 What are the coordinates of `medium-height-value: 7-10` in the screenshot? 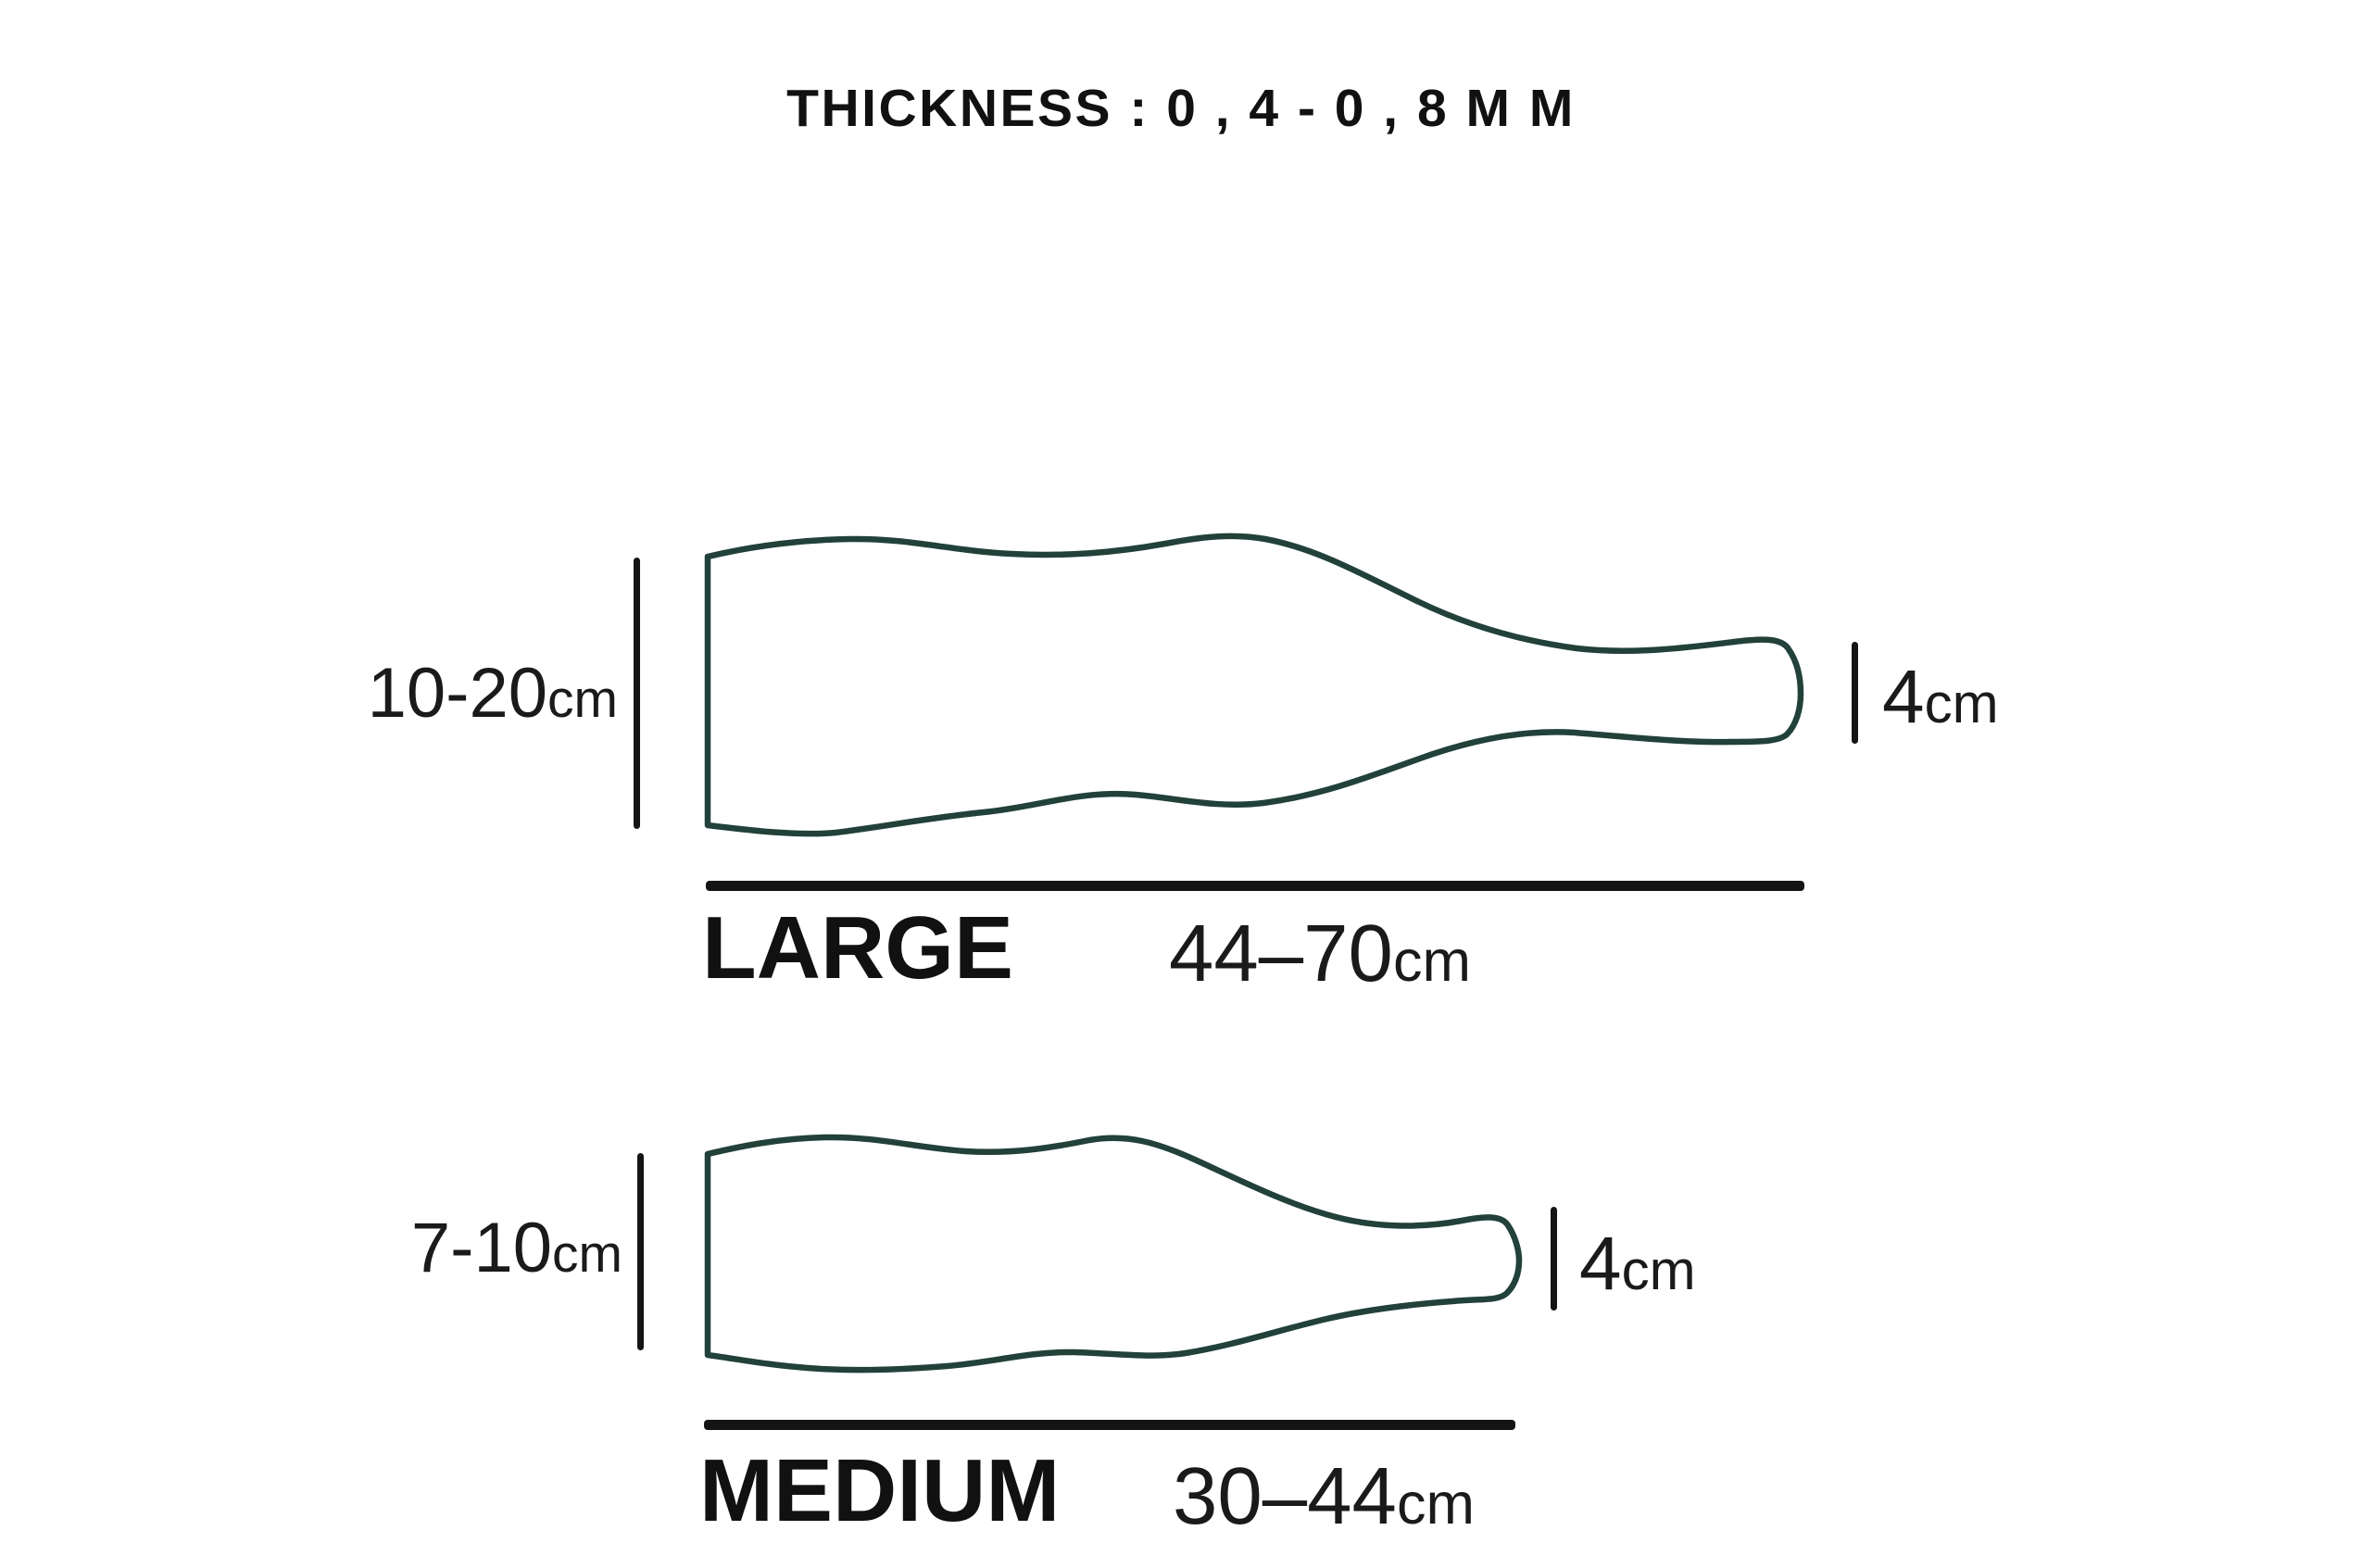 It's located at (481, 1248).